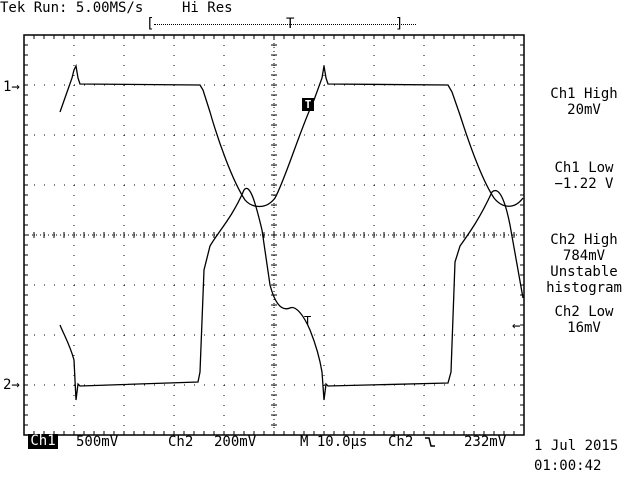  I want to click on measurement-ch2-low: Ch2 Low 16mV, so click(584, 320).